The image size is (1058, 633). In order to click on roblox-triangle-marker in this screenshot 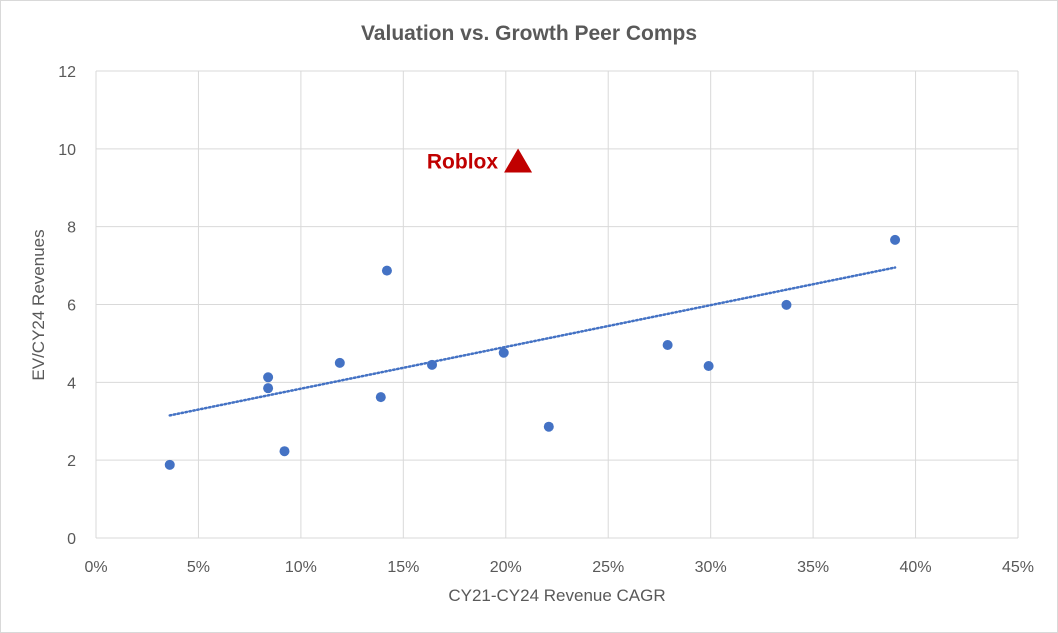, I will do `click(518, 160)`.